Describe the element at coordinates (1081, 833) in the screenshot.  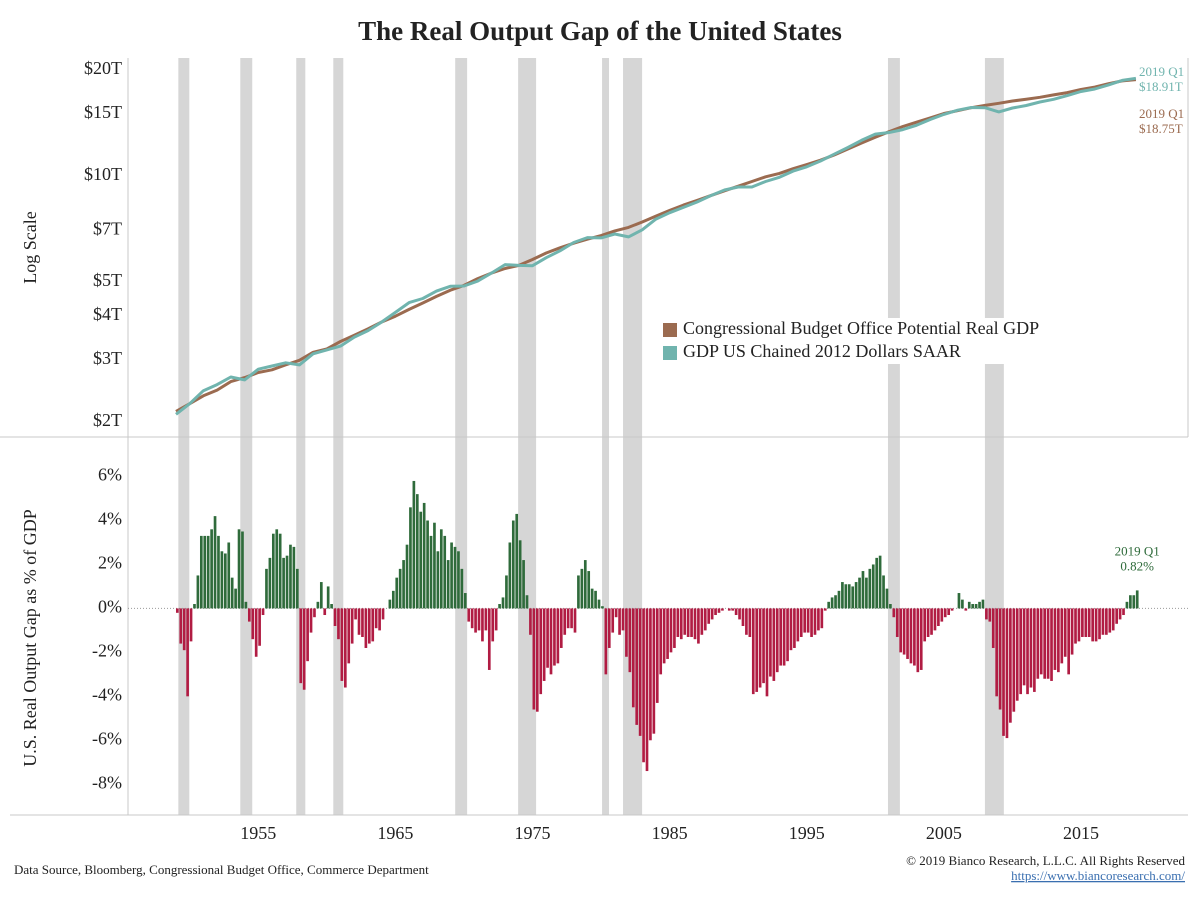
I see `x-tick-label: 2015` at that location.